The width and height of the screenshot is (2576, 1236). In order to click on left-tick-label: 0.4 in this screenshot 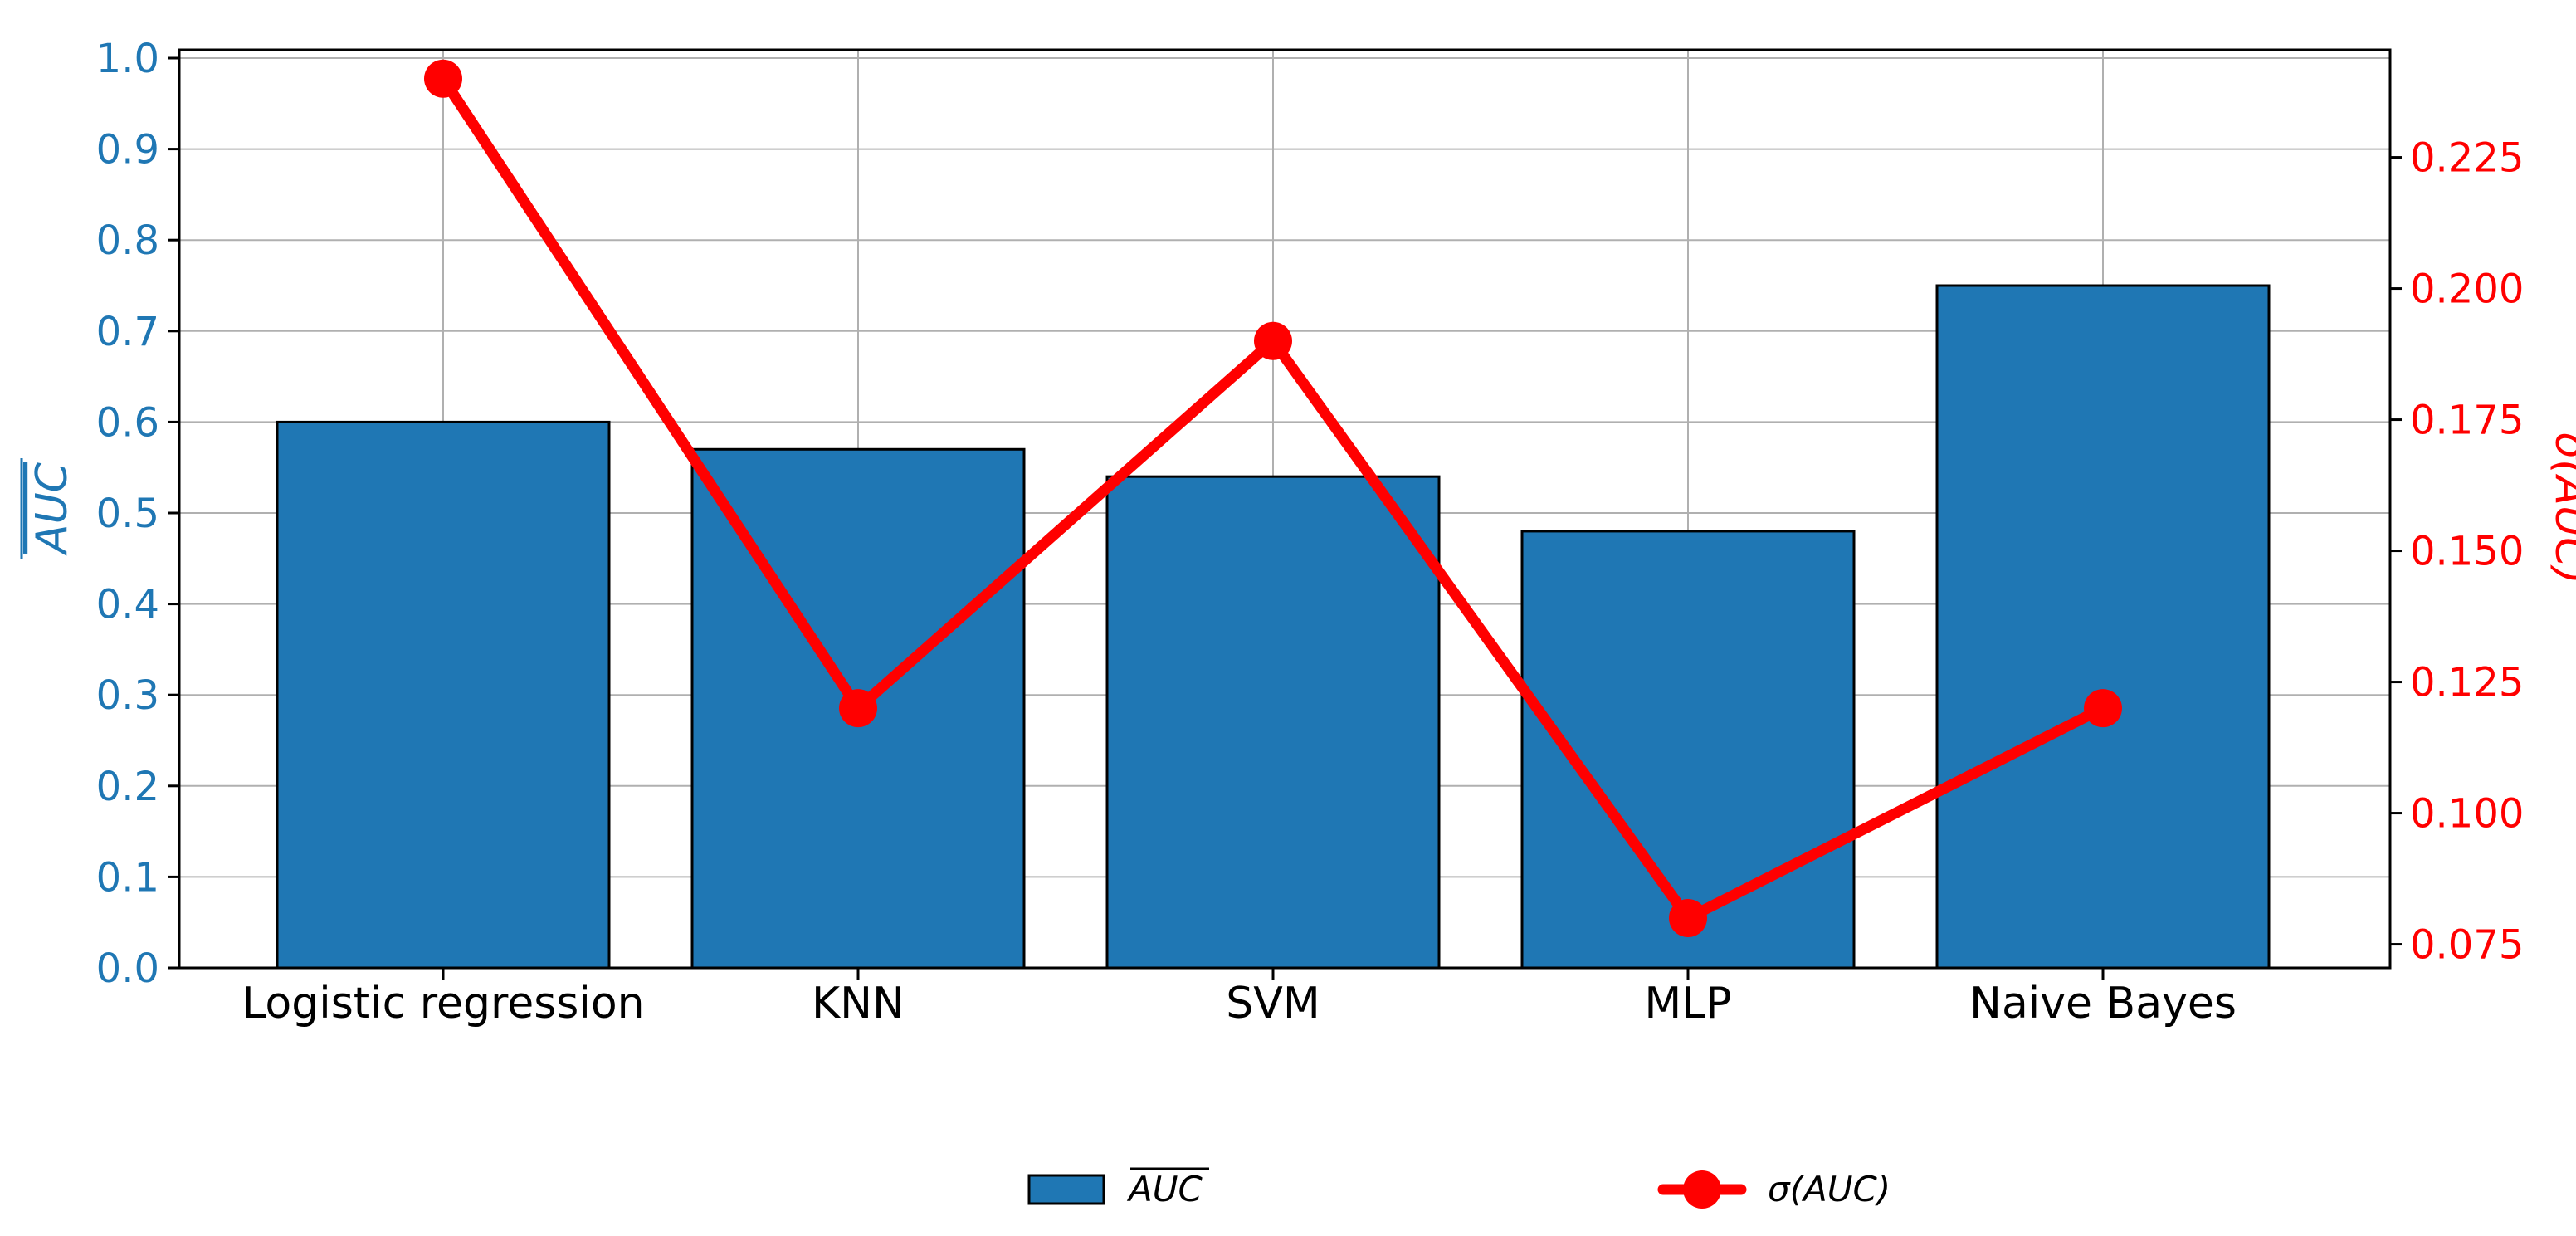, I will do `click(128, 605)`.